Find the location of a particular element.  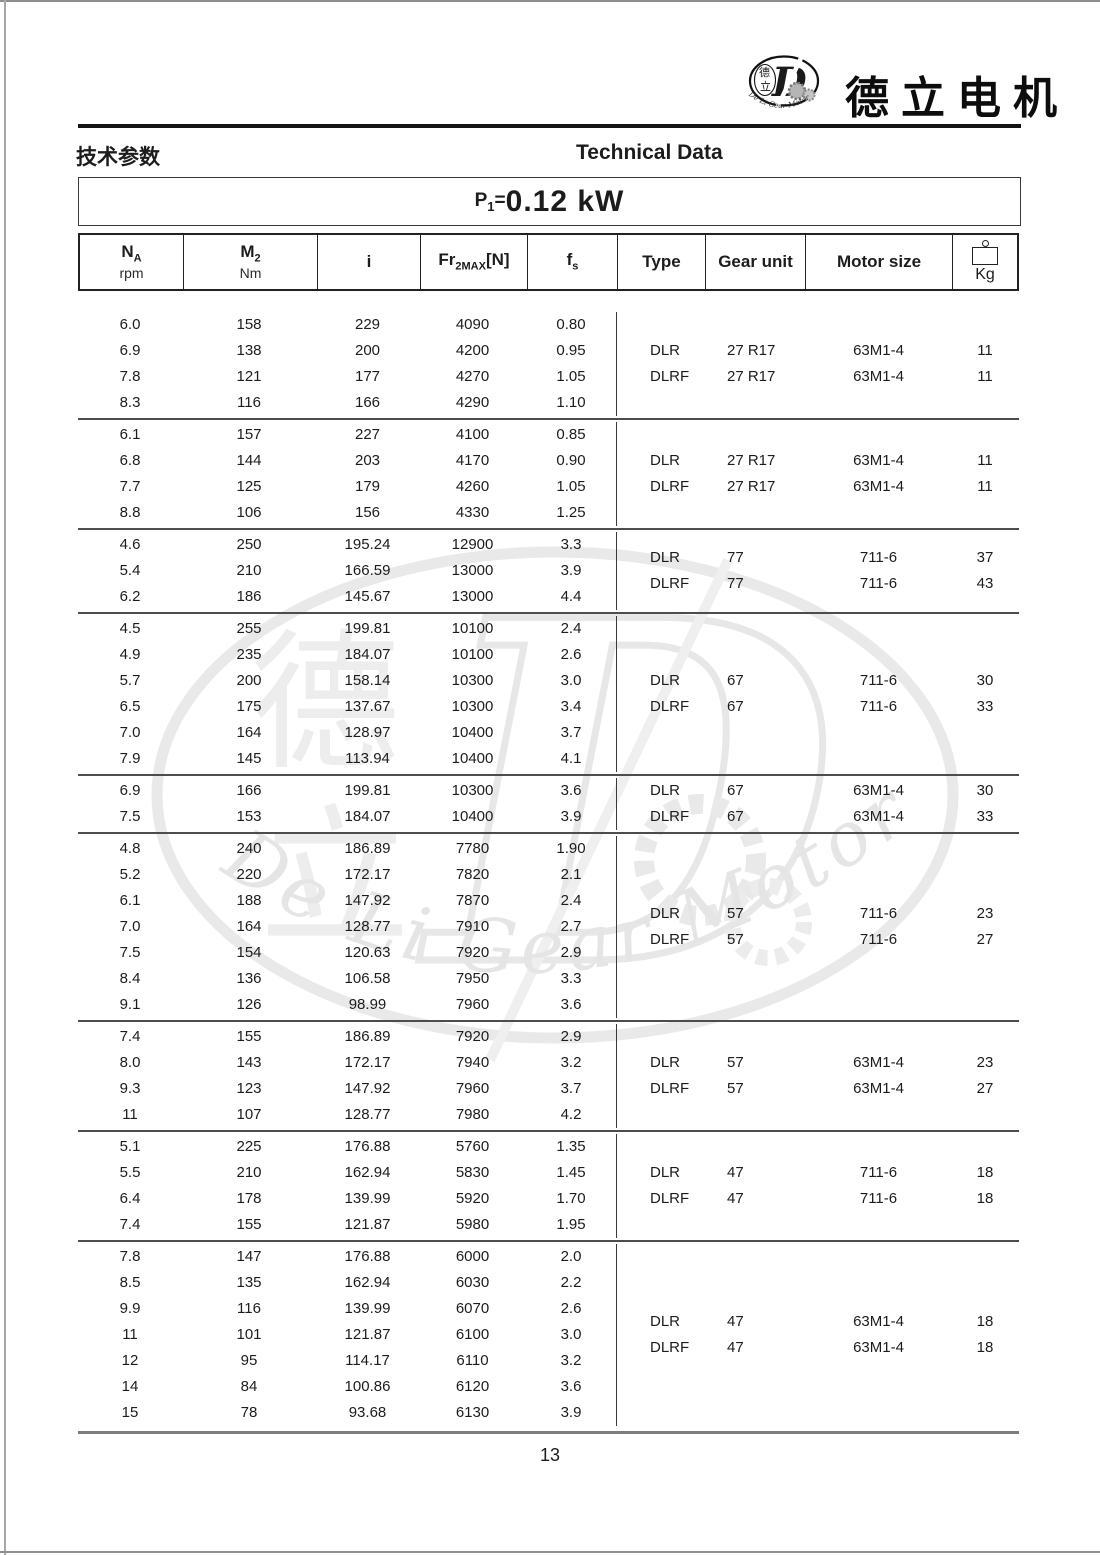

value-cell: 128.97 is located at coordinates (367, 732).